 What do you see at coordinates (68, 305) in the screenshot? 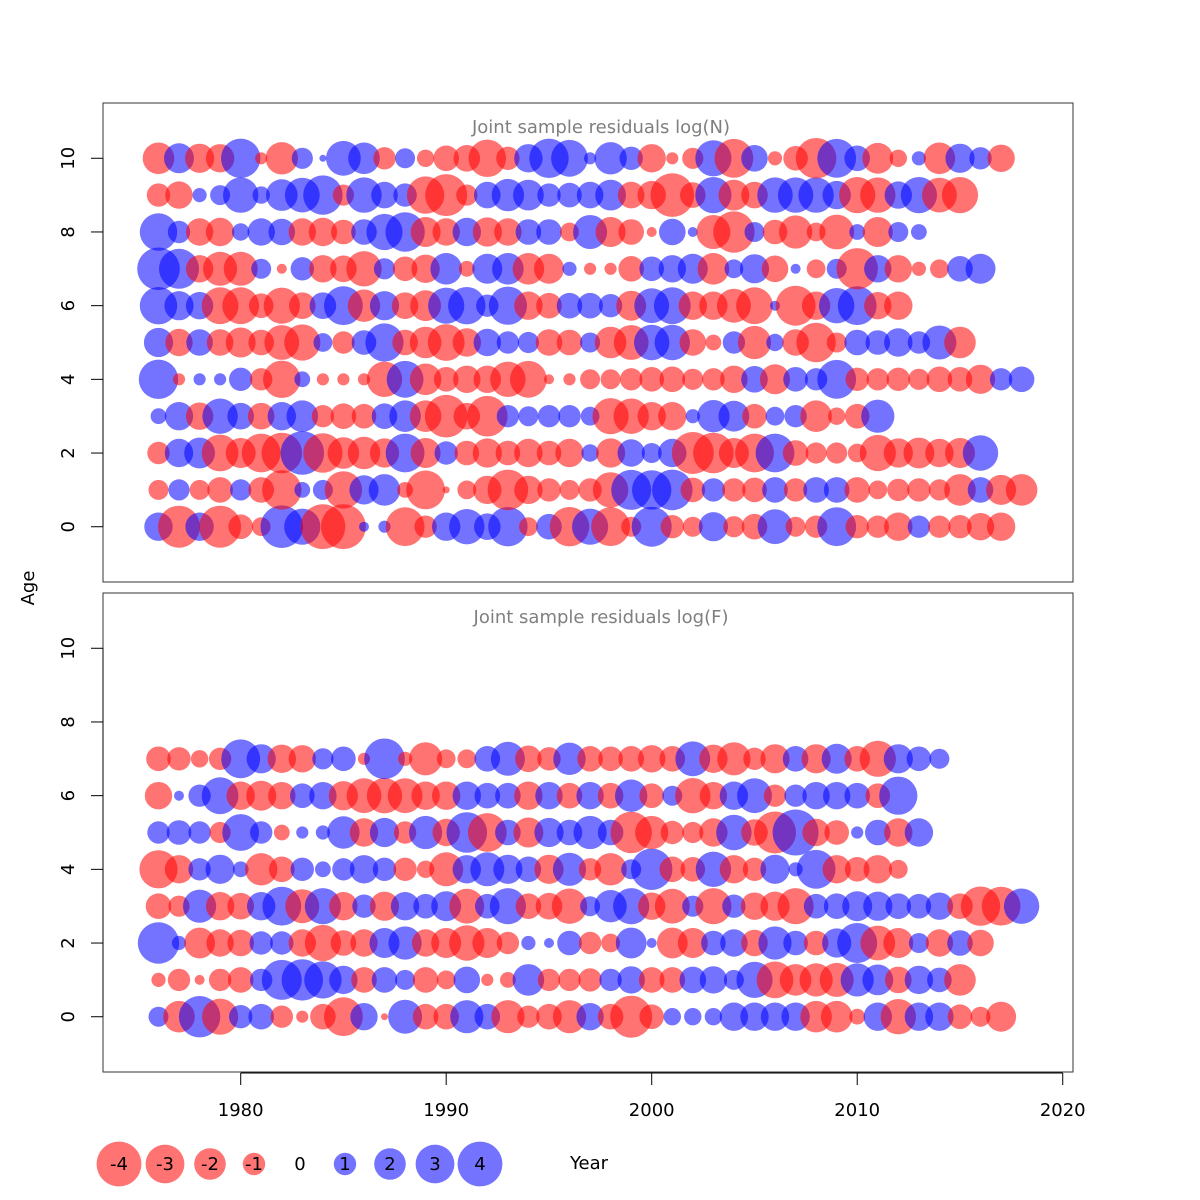
I see `y-tick-label: 6` at bounding box center [68, 305].